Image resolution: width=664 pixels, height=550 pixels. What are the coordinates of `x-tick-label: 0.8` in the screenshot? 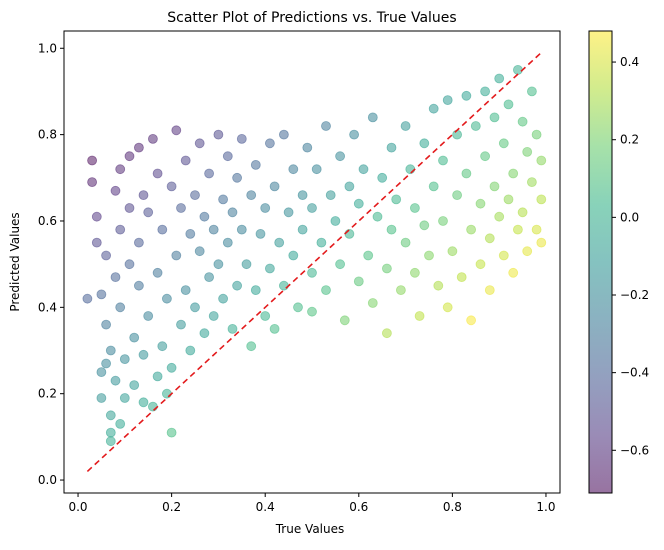 It's located at (452, 507).